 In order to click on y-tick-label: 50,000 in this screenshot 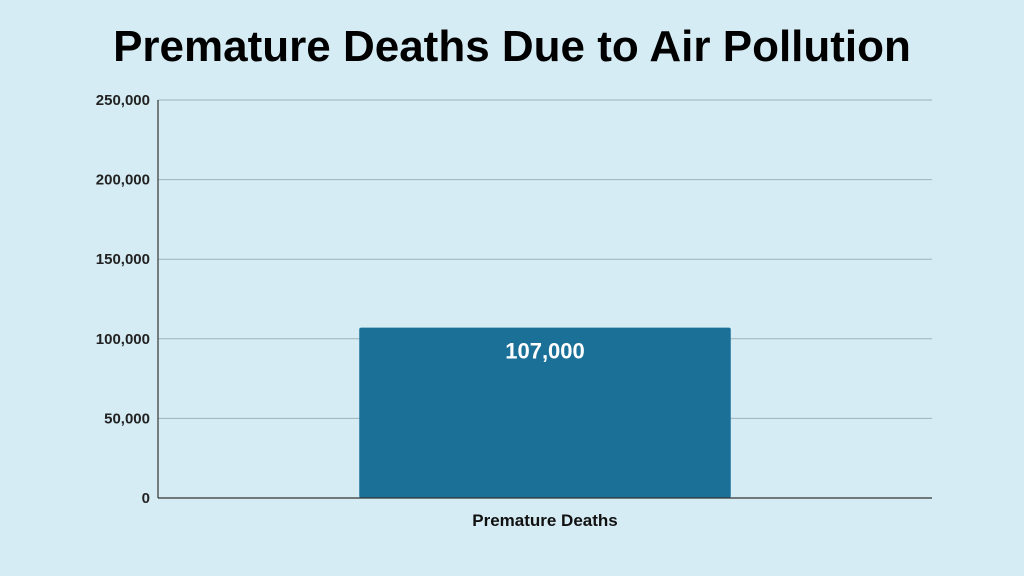, I will do `click(127, 418)`.